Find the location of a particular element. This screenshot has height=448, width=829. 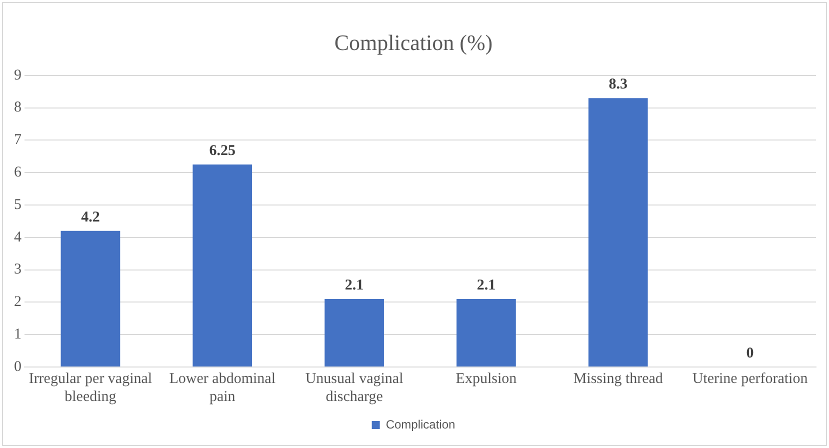

data-label: 6.25 is located at coordinates (222, 150).